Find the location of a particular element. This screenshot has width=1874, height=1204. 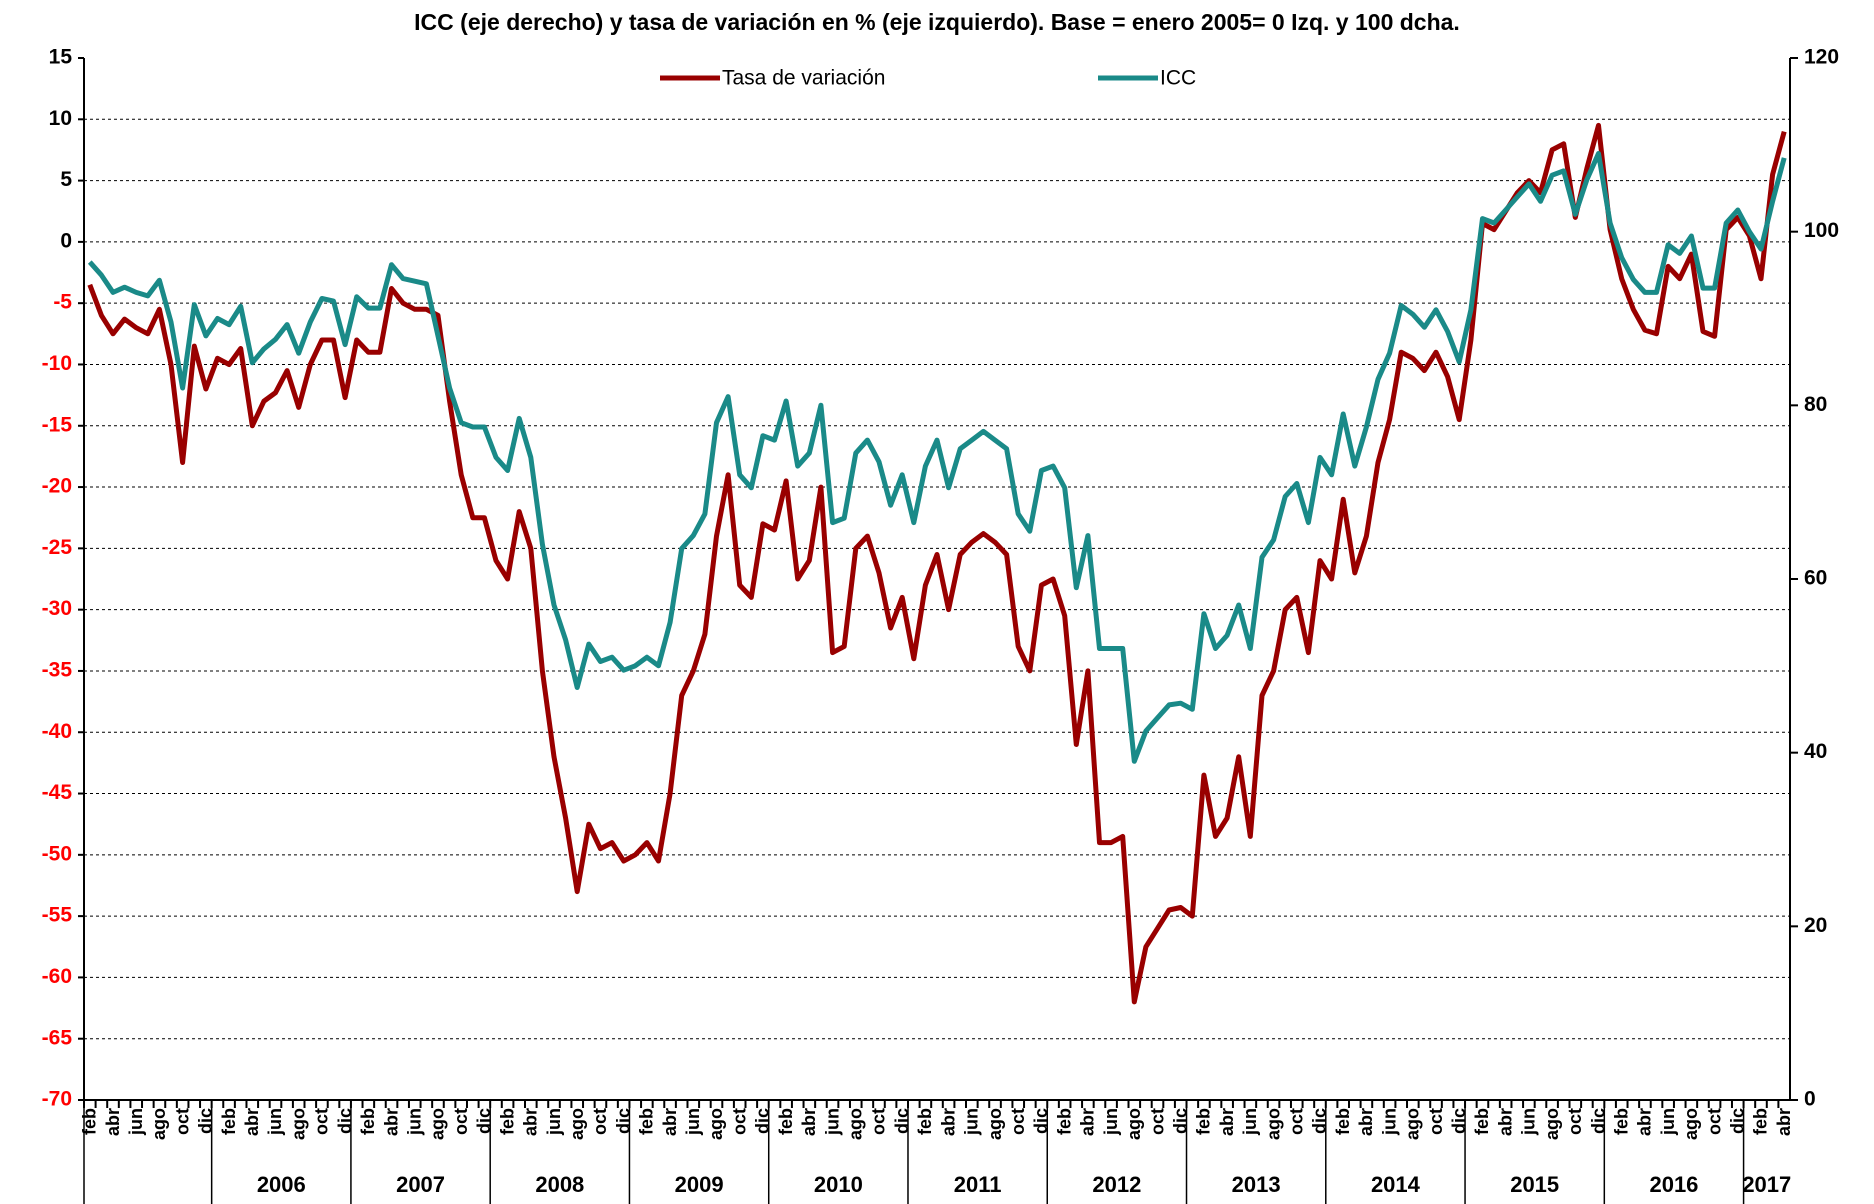

y2-tick-label: 20 is located at coordinates (1815, 925).